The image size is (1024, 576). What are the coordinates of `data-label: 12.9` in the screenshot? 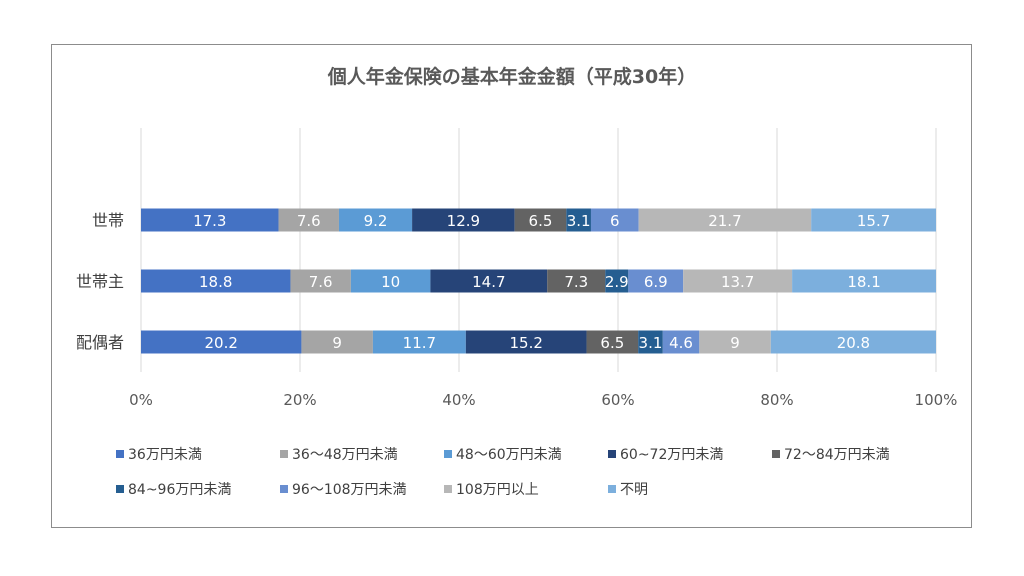 It's located at (463, 221).